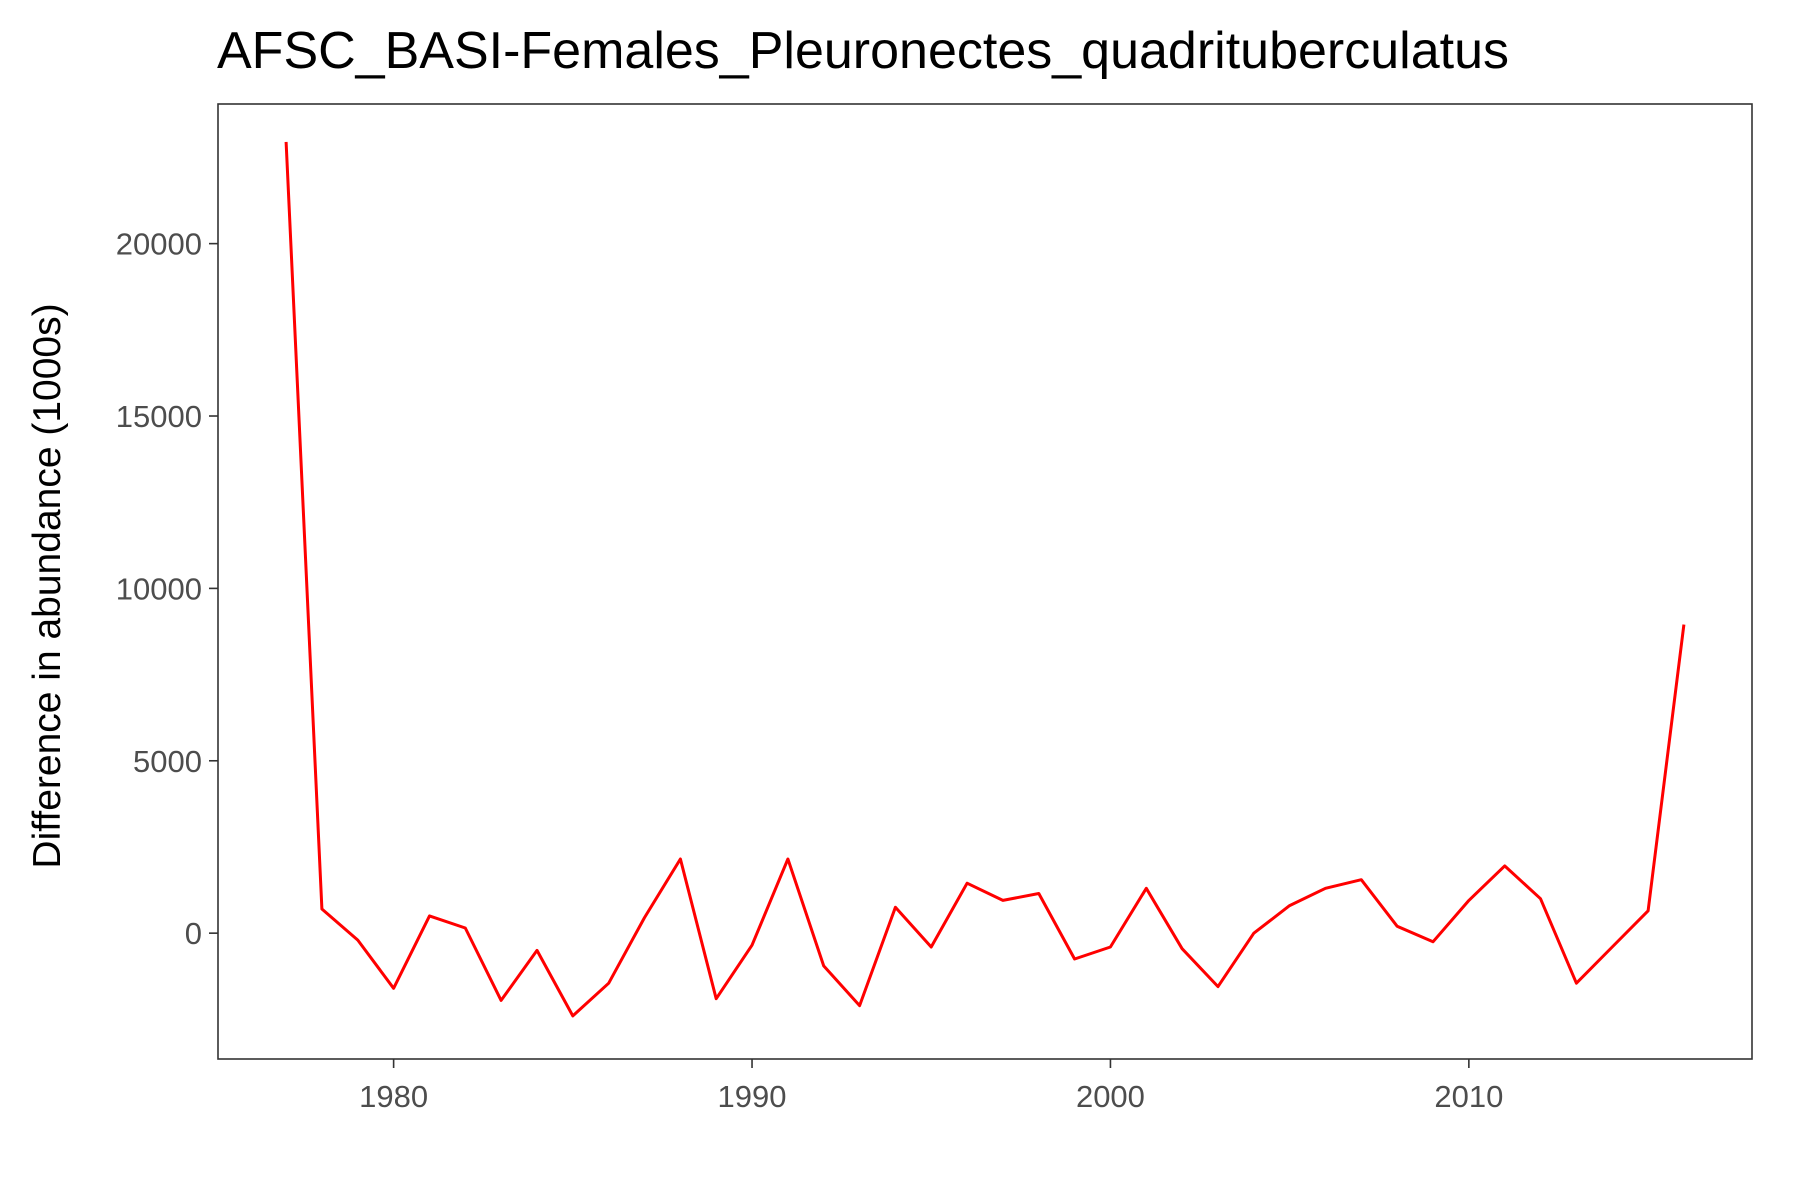 The image size is (1800, 1200). I want to click on x-tick-label: 2000, so click(1110, 1096).